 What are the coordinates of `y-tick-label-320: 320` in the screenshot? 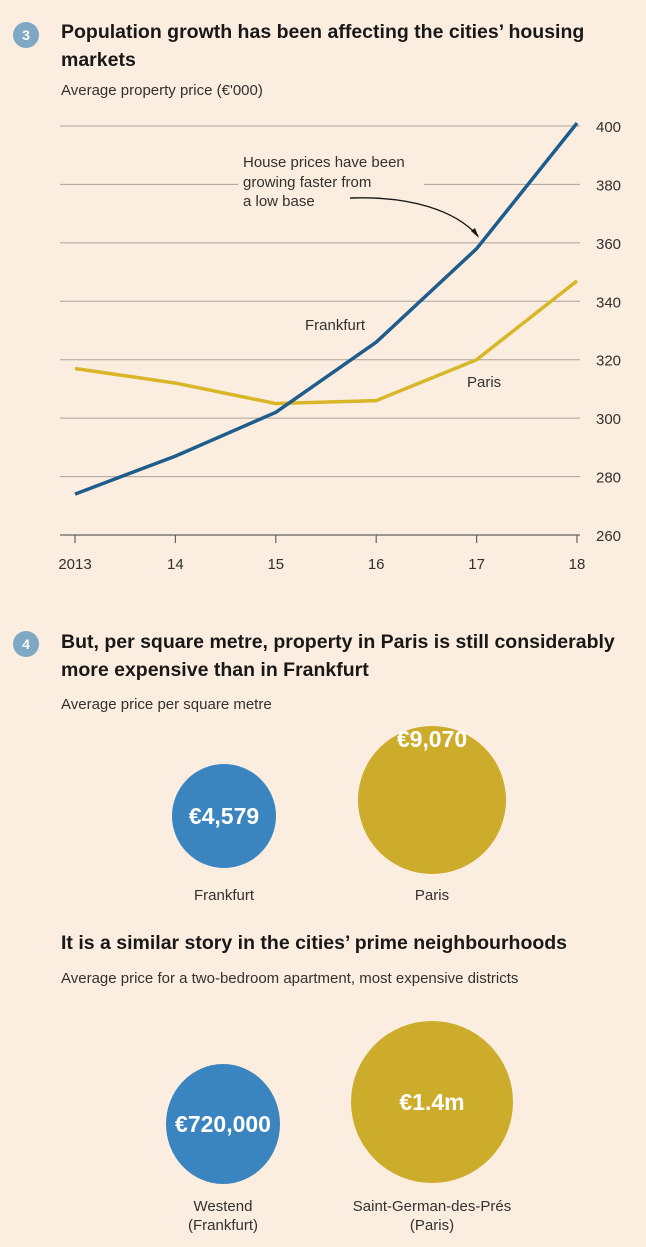 It's located at (608, 361).